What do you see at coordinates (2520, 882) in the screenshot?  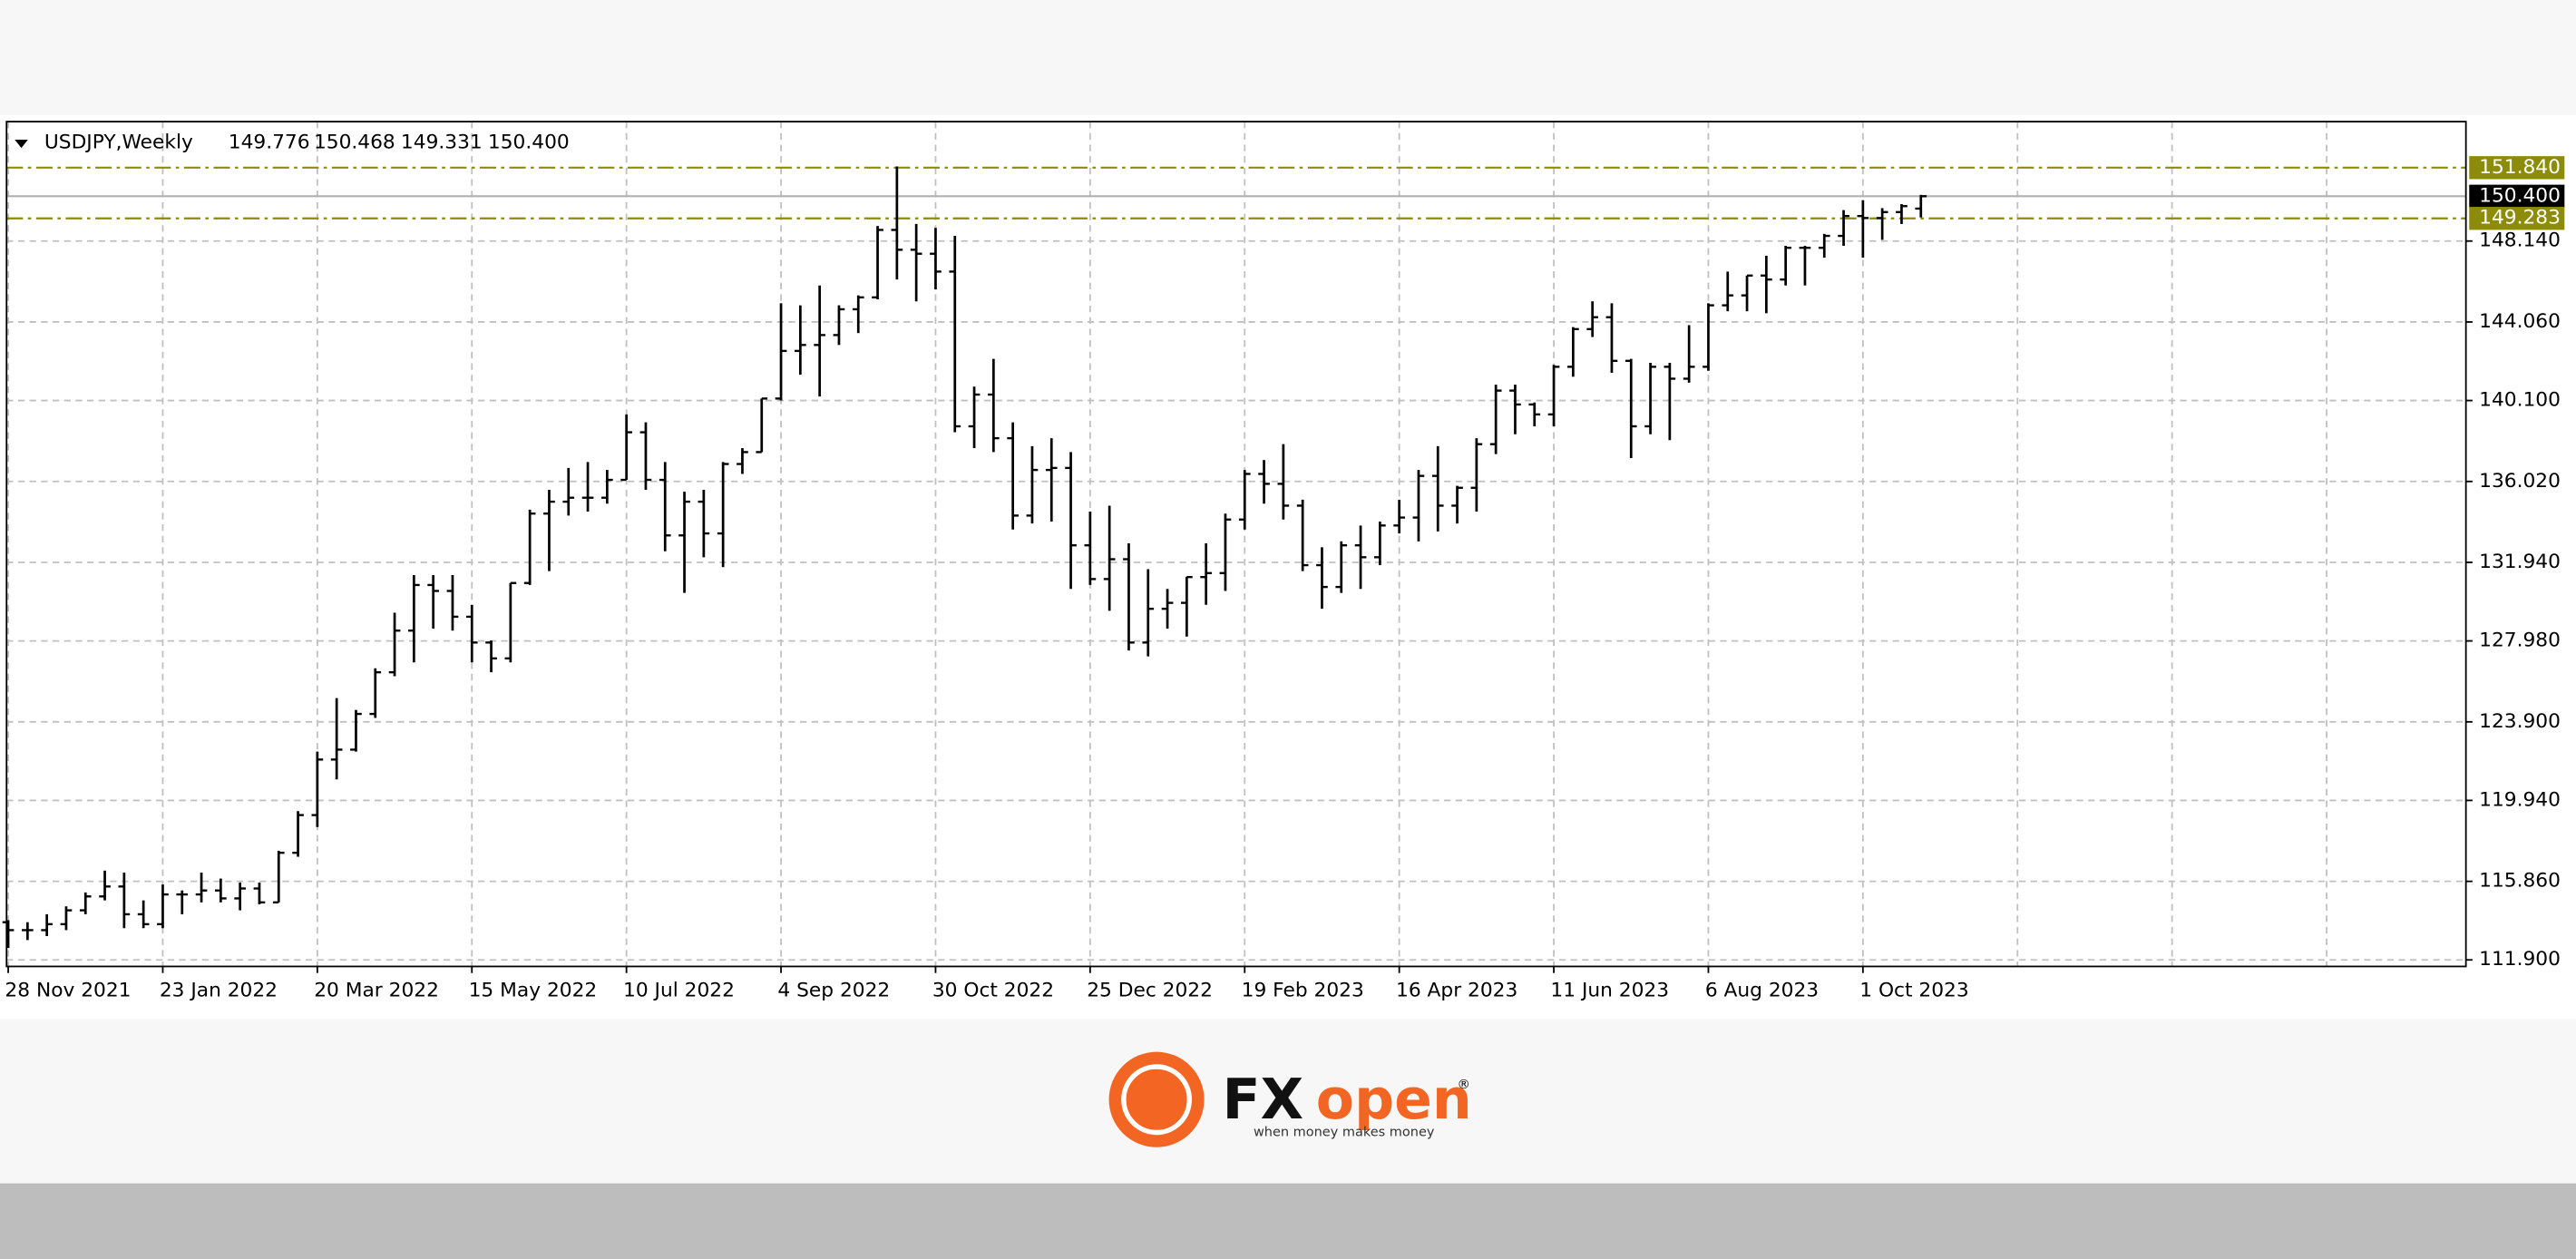 I see `y-tick-label: 115.860` at bounding box center [2520, 882].